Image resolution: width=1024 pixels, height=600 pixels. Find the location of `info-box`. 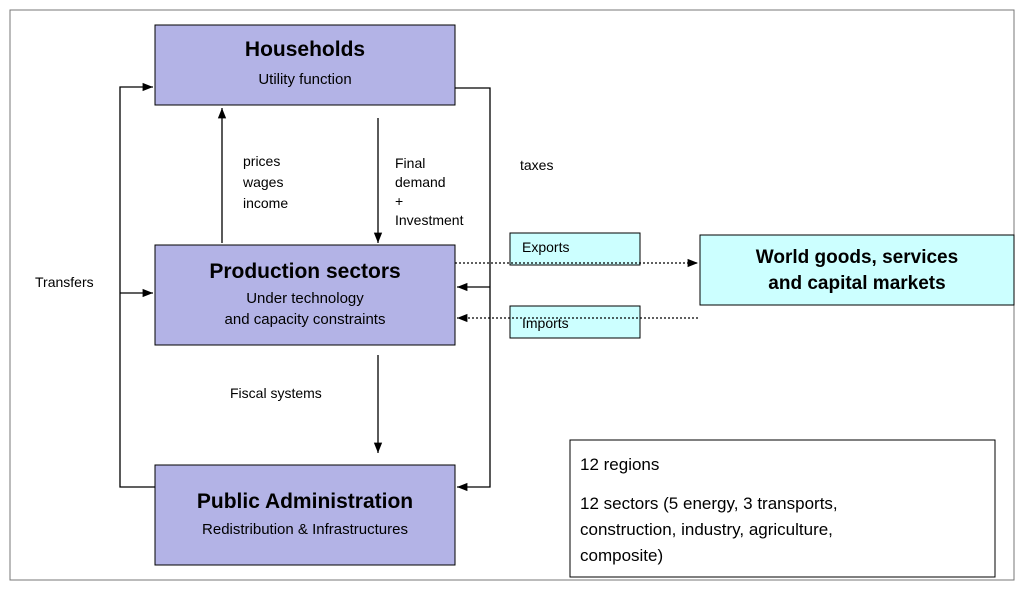

info-box is located at coordinates (782, 508).